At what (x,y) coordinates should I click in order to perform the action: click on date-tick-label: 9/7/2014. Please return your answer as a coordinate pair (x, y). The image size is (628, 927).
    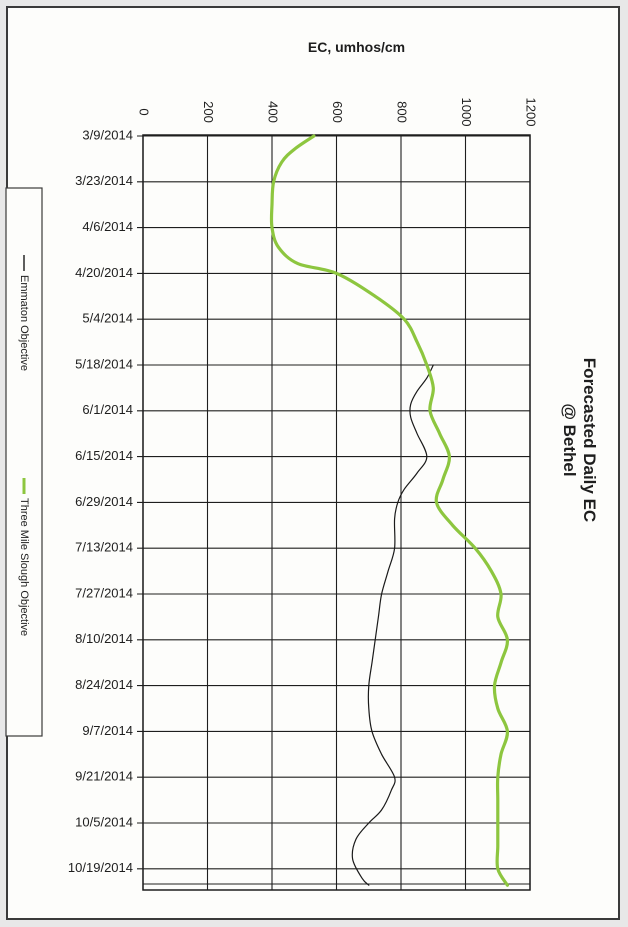
    Looking at the image, I should click on (107, 730).